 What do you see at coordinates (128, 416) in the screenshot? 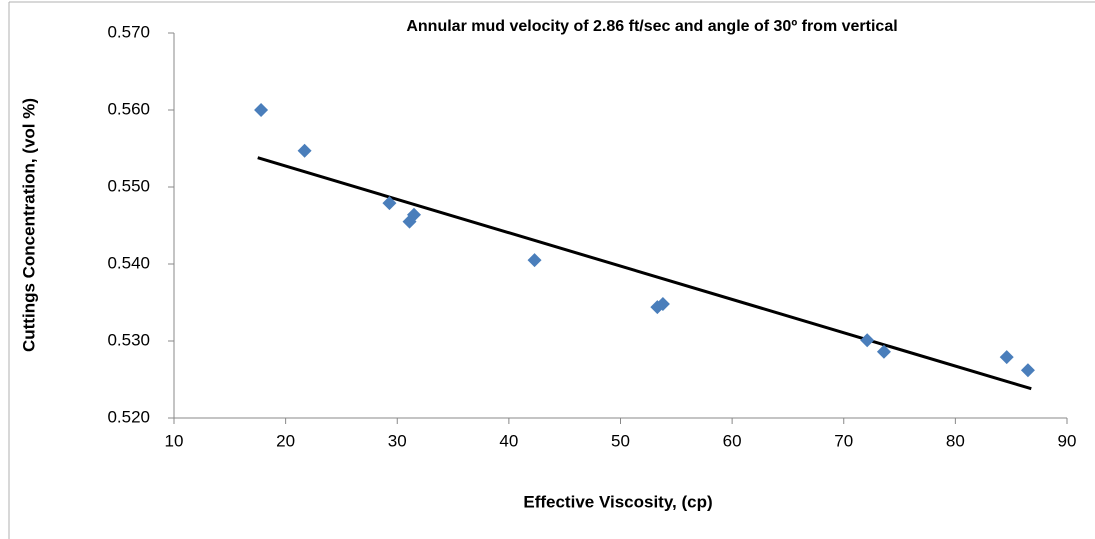
I see `y-tick-label: 0.520` at bounding box center [128, 416].